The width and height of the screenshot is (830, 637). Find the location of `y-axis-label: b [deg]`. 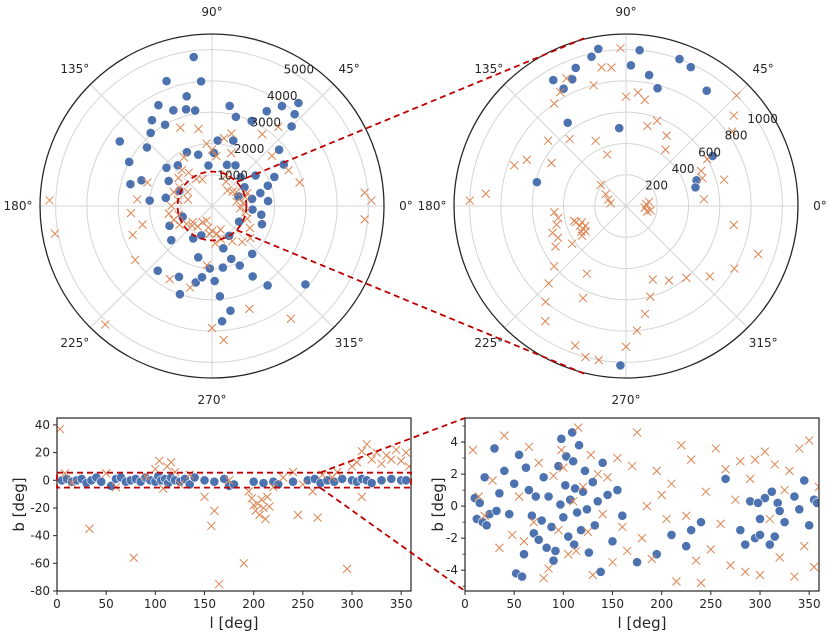

y-axis-label: b [deg] is located at coordinates (19, 504).